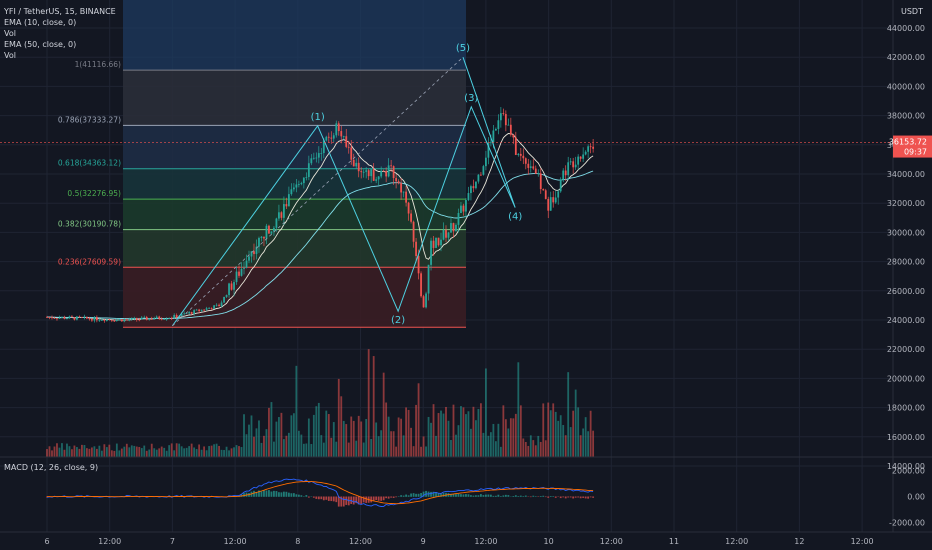  What do you see at coordinates (423, 541) in the screenshot?
I see `time-tick-6: 9` at bounding box center [423, 541].